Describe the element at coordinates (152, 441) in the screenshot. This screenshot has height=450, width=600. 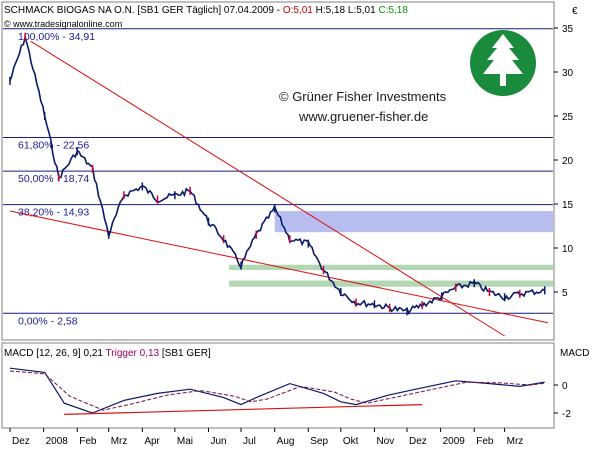
I see `x-tick-label: Apr` at that location.